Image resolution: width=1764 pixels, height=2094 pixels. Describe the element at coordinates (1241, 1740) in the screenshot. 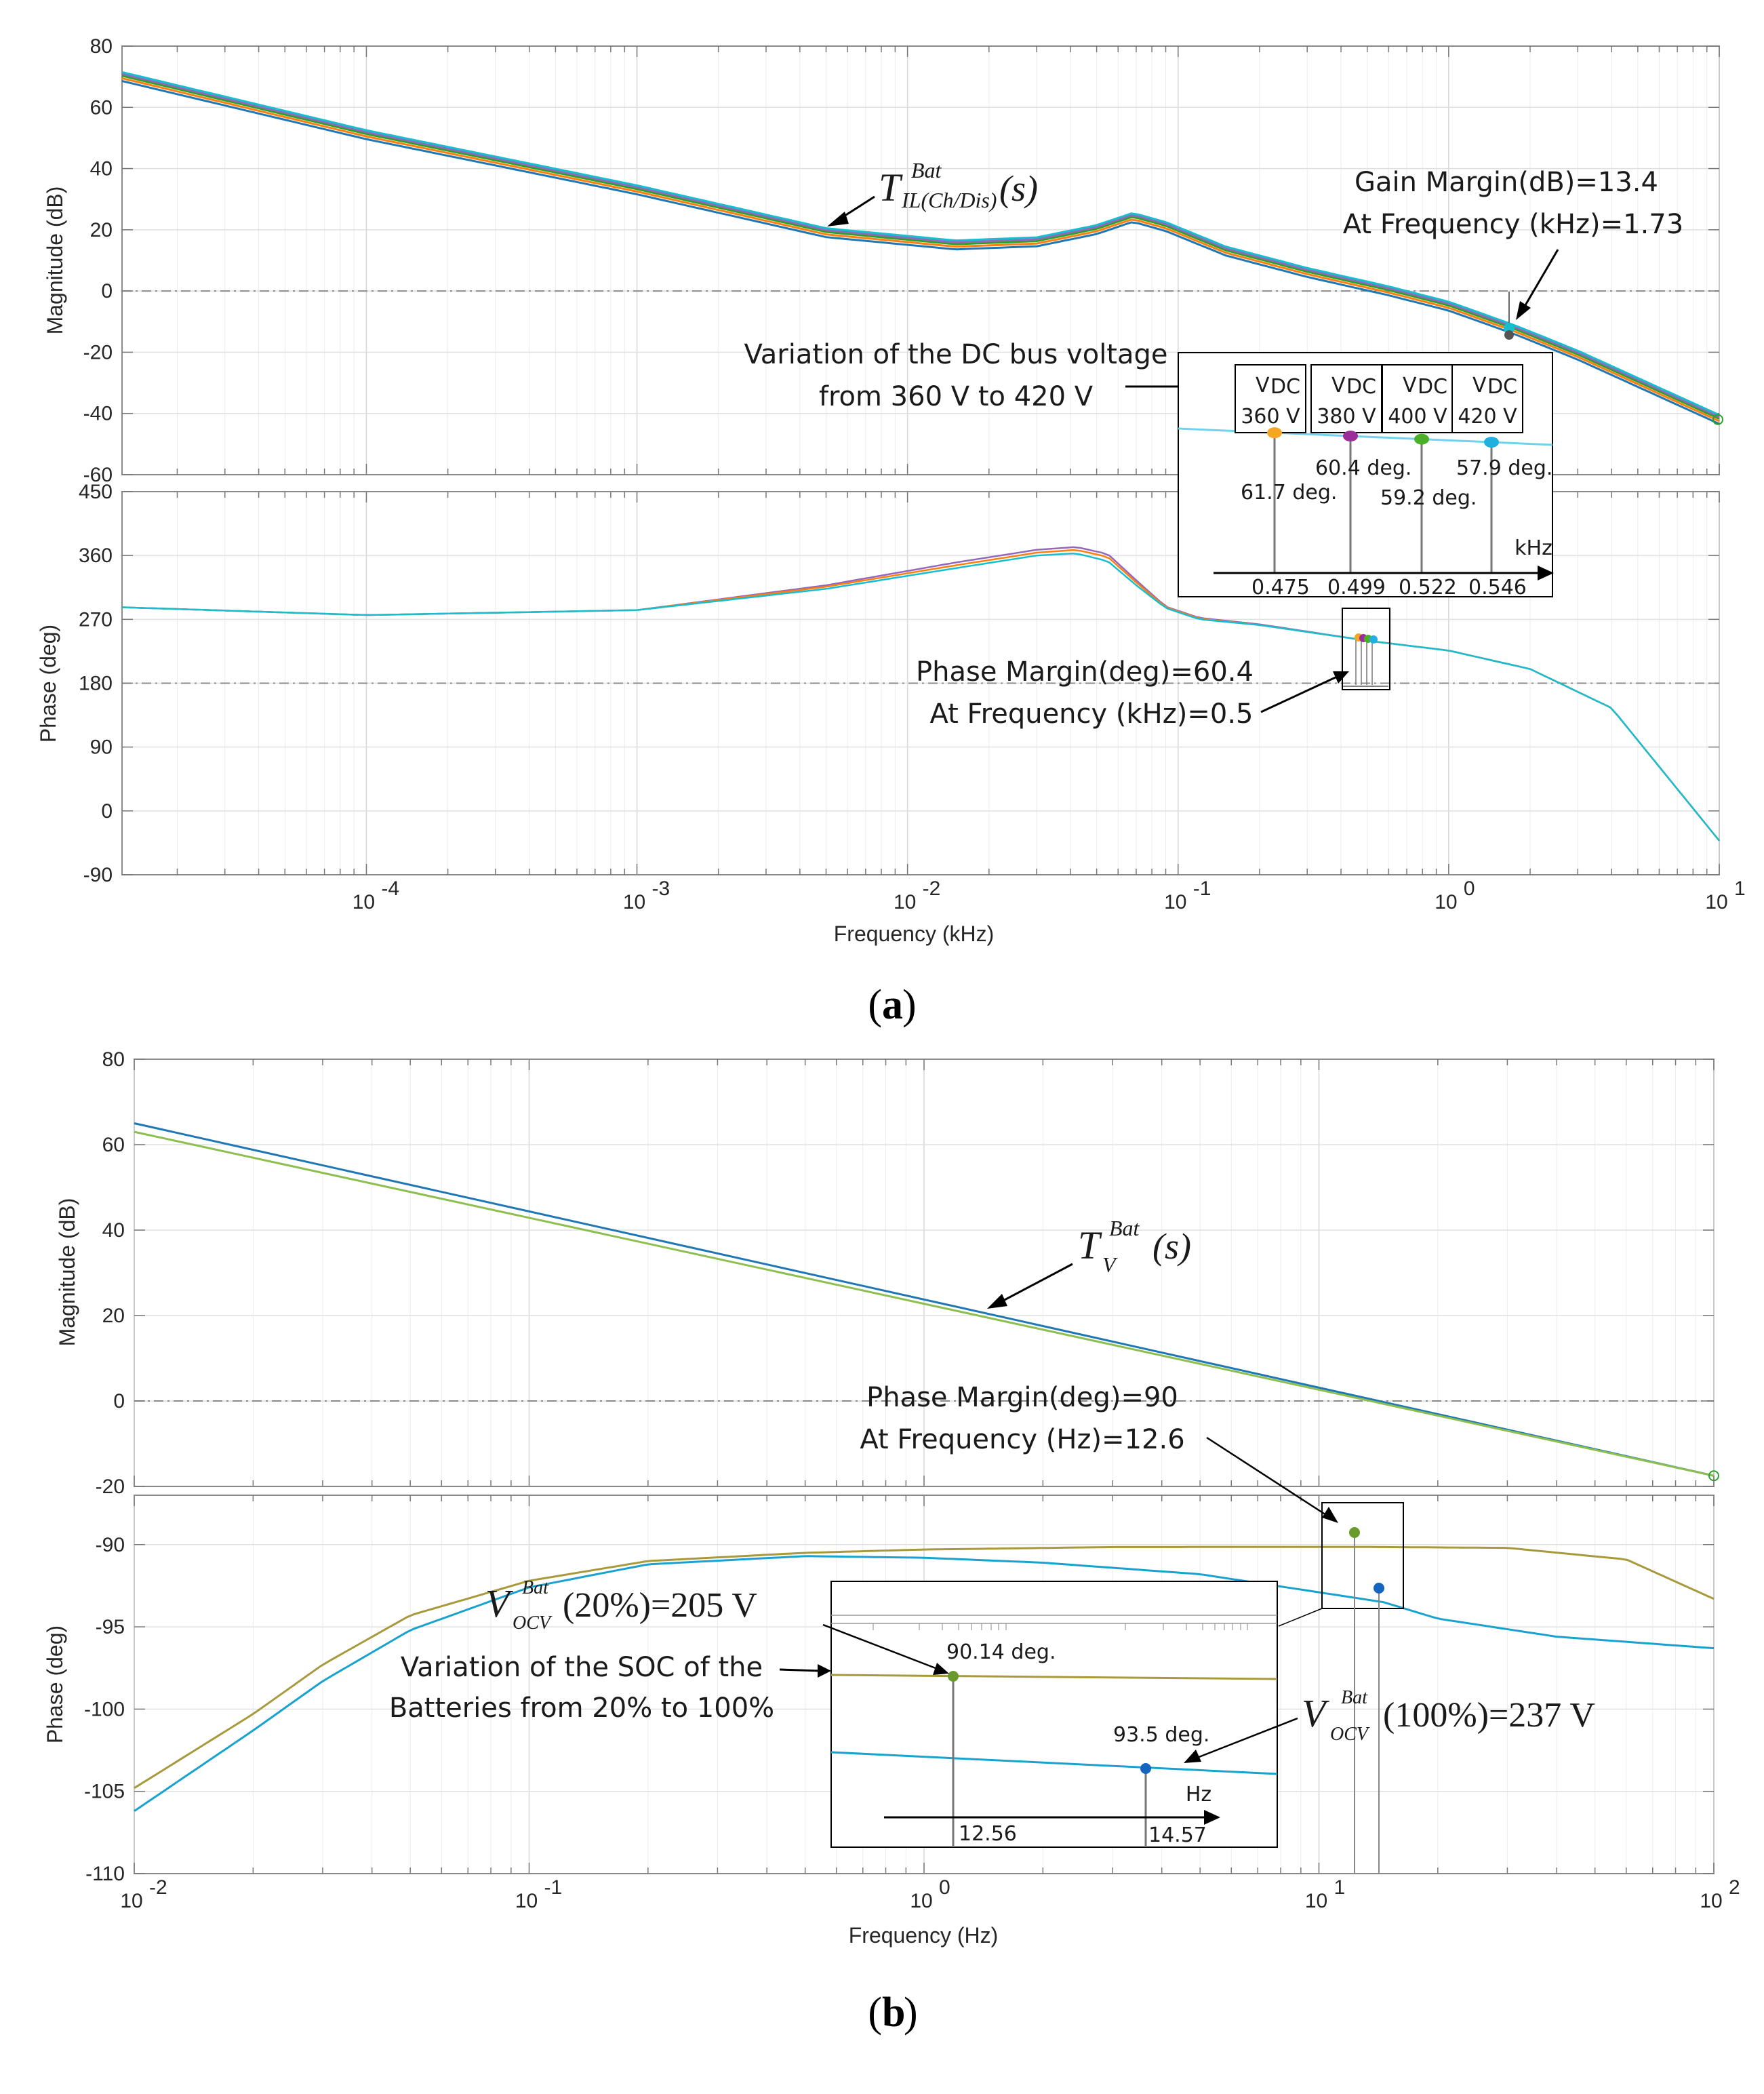

I see `ocv100-arrow` at that location.